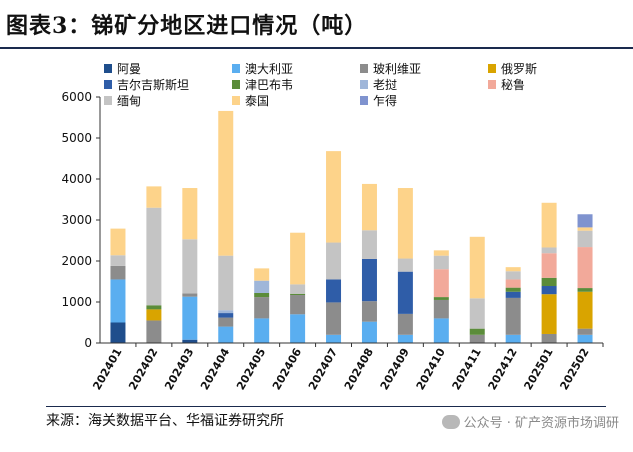  Describe the element at coordinates (269, 85) in the screenshot. I see `legend-label-5: 津巴布韦` at that location.